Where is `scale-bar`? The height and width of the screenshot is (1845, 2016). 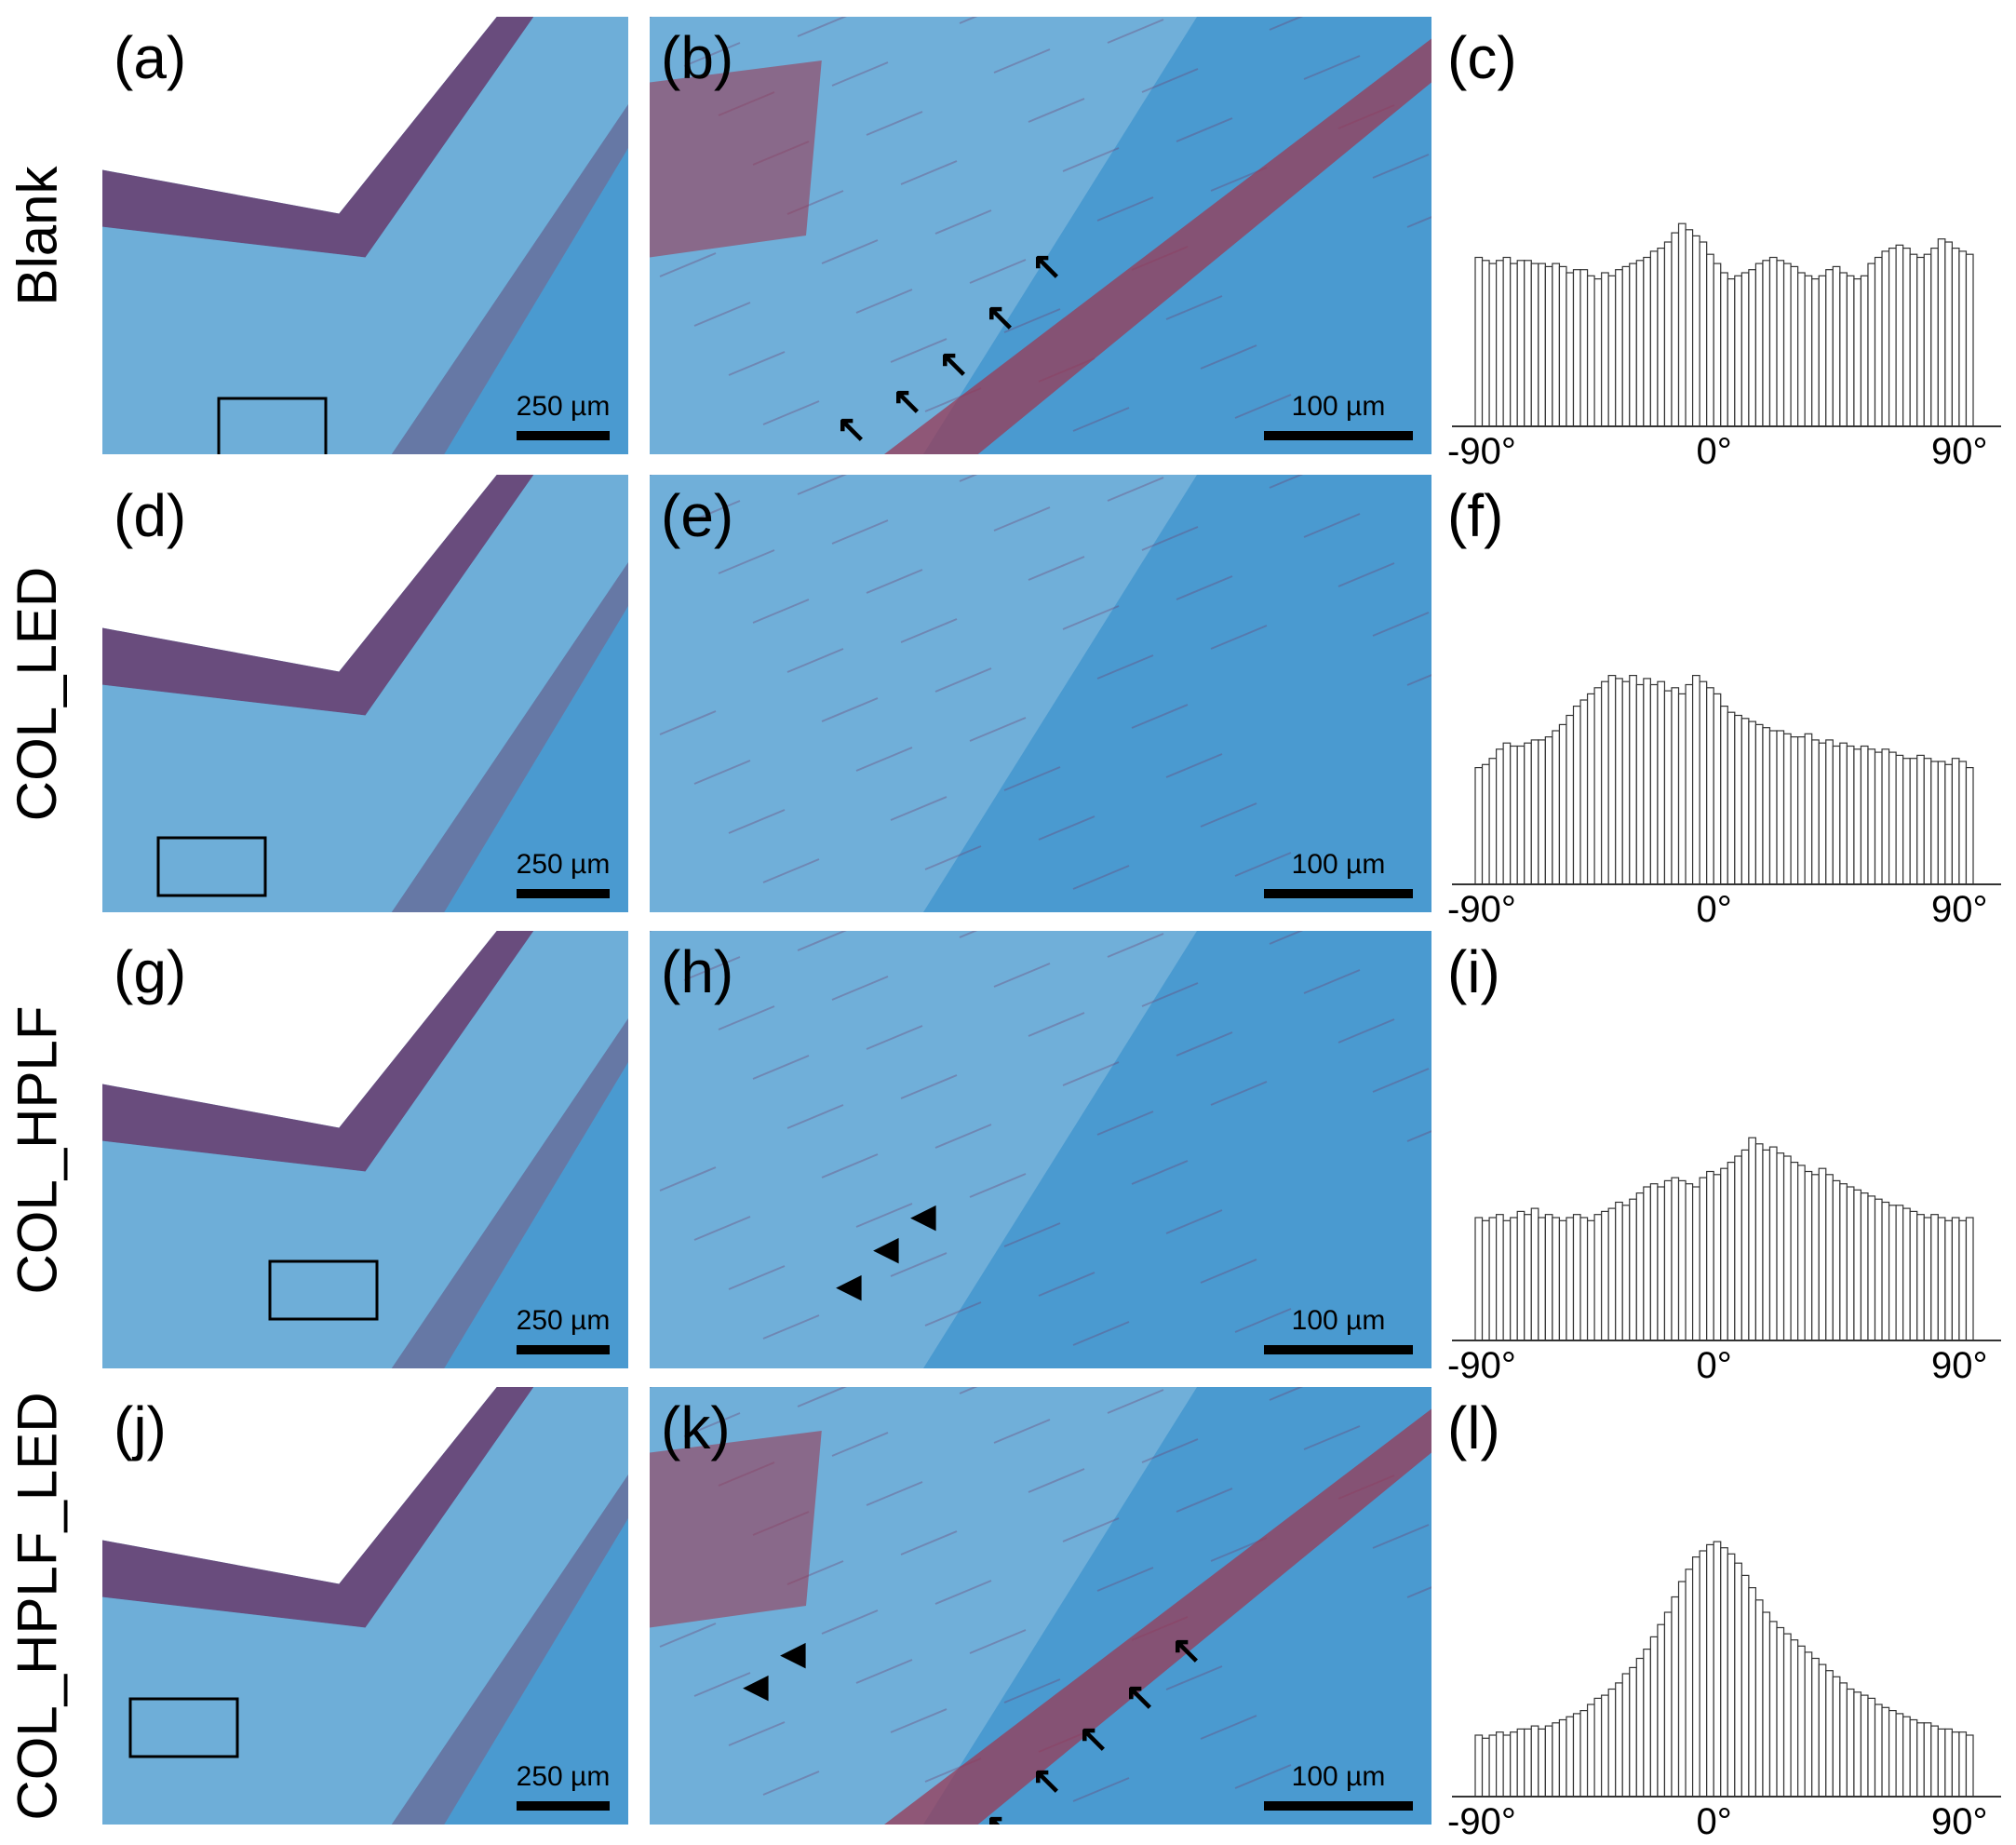
scale-bar is located at coordinates (563, 1806).